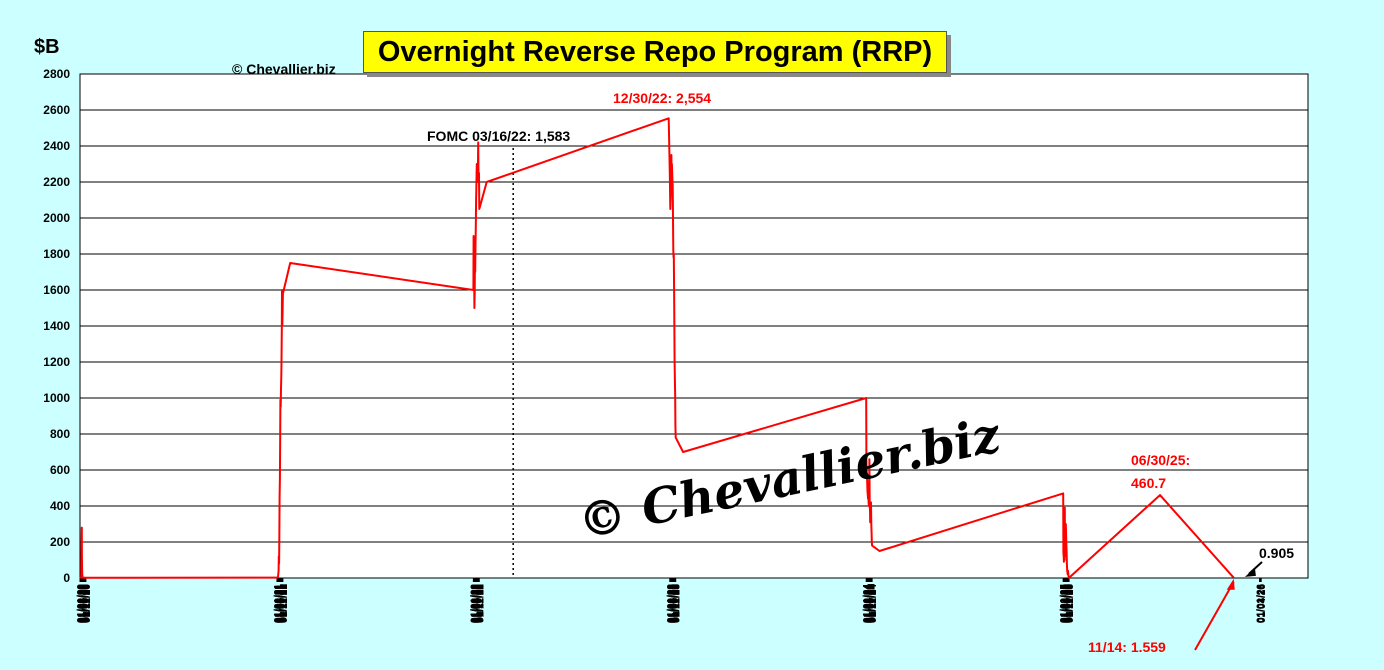 This screenshot has width=1384, height=670. I want to click on x-tick-label: 01/12/20, so click(87, 603).